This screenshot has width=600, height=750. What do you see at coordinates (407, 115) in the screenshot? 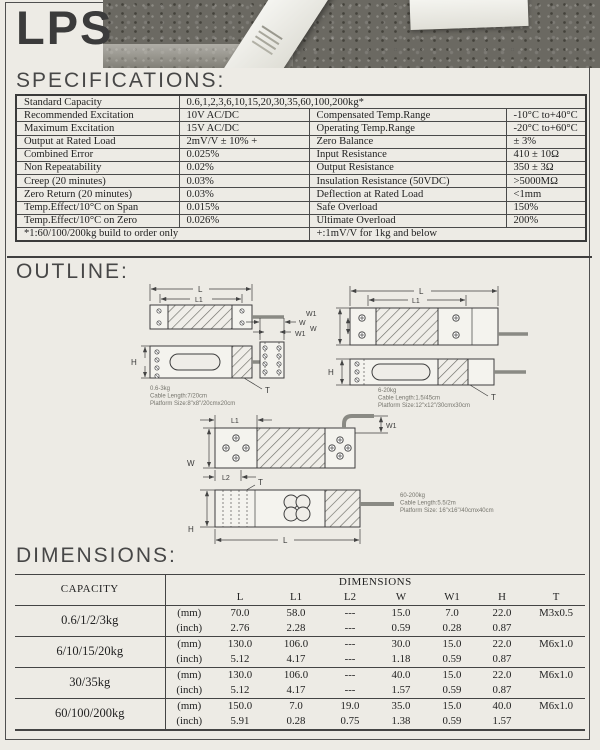
I see `spec-label: Compensated Temp.Range` at bounding box center [407, 115].